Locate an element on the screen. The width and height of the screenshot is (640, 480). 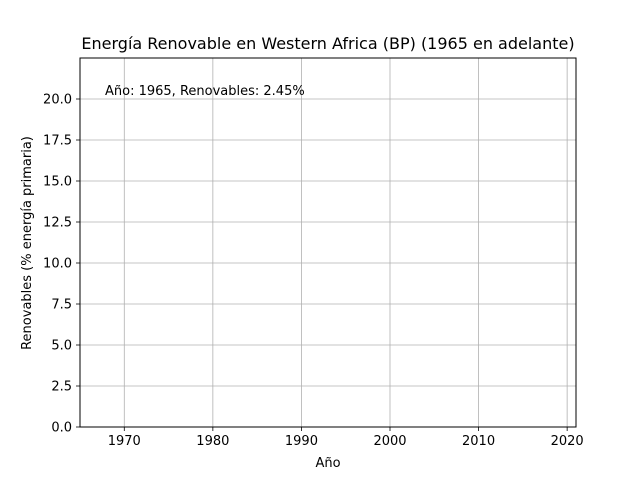
x-tick-label: 1980 is located at coordinates (212, 441).